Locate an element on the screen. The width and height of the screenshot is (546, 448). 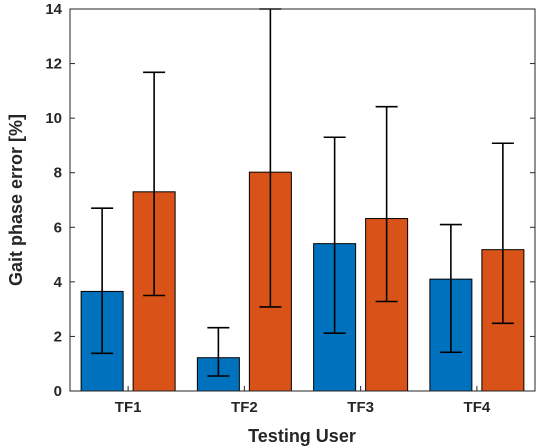
y-tick-label: 2 is located at coordinates (58, 336).